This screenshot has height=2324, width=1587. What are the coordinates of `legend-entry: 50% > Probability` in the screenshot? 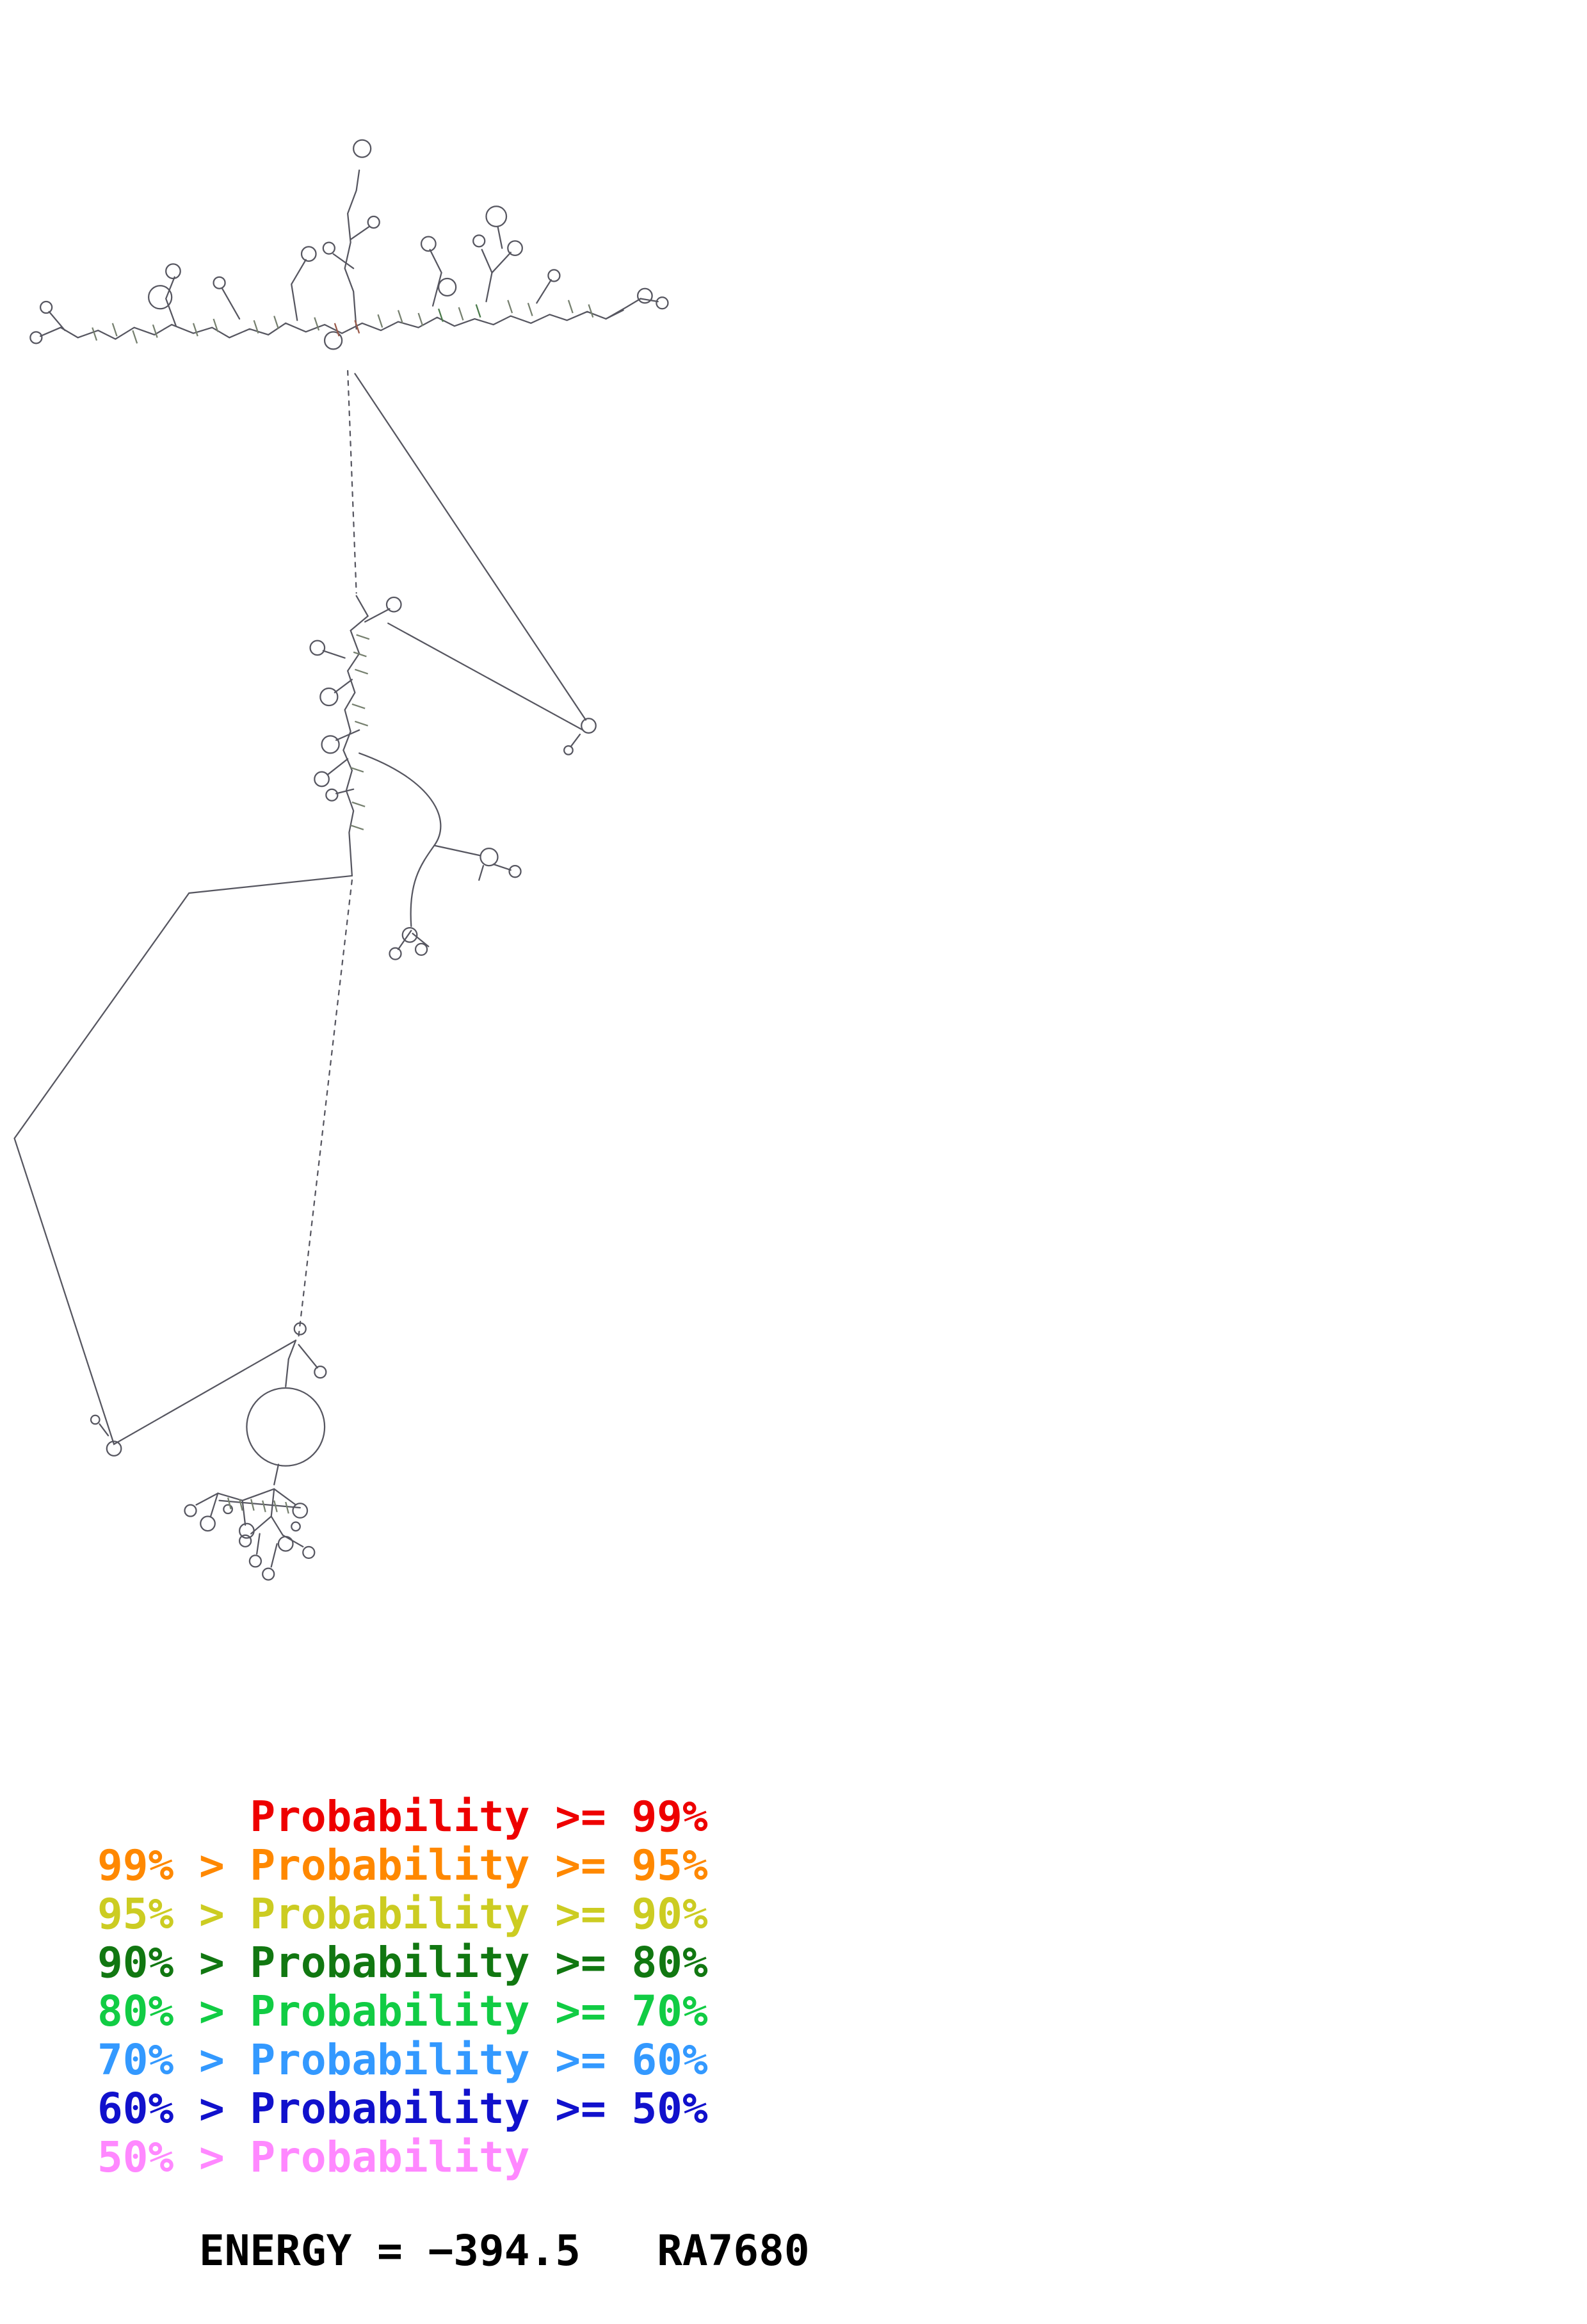 It's located at (313, 2157).